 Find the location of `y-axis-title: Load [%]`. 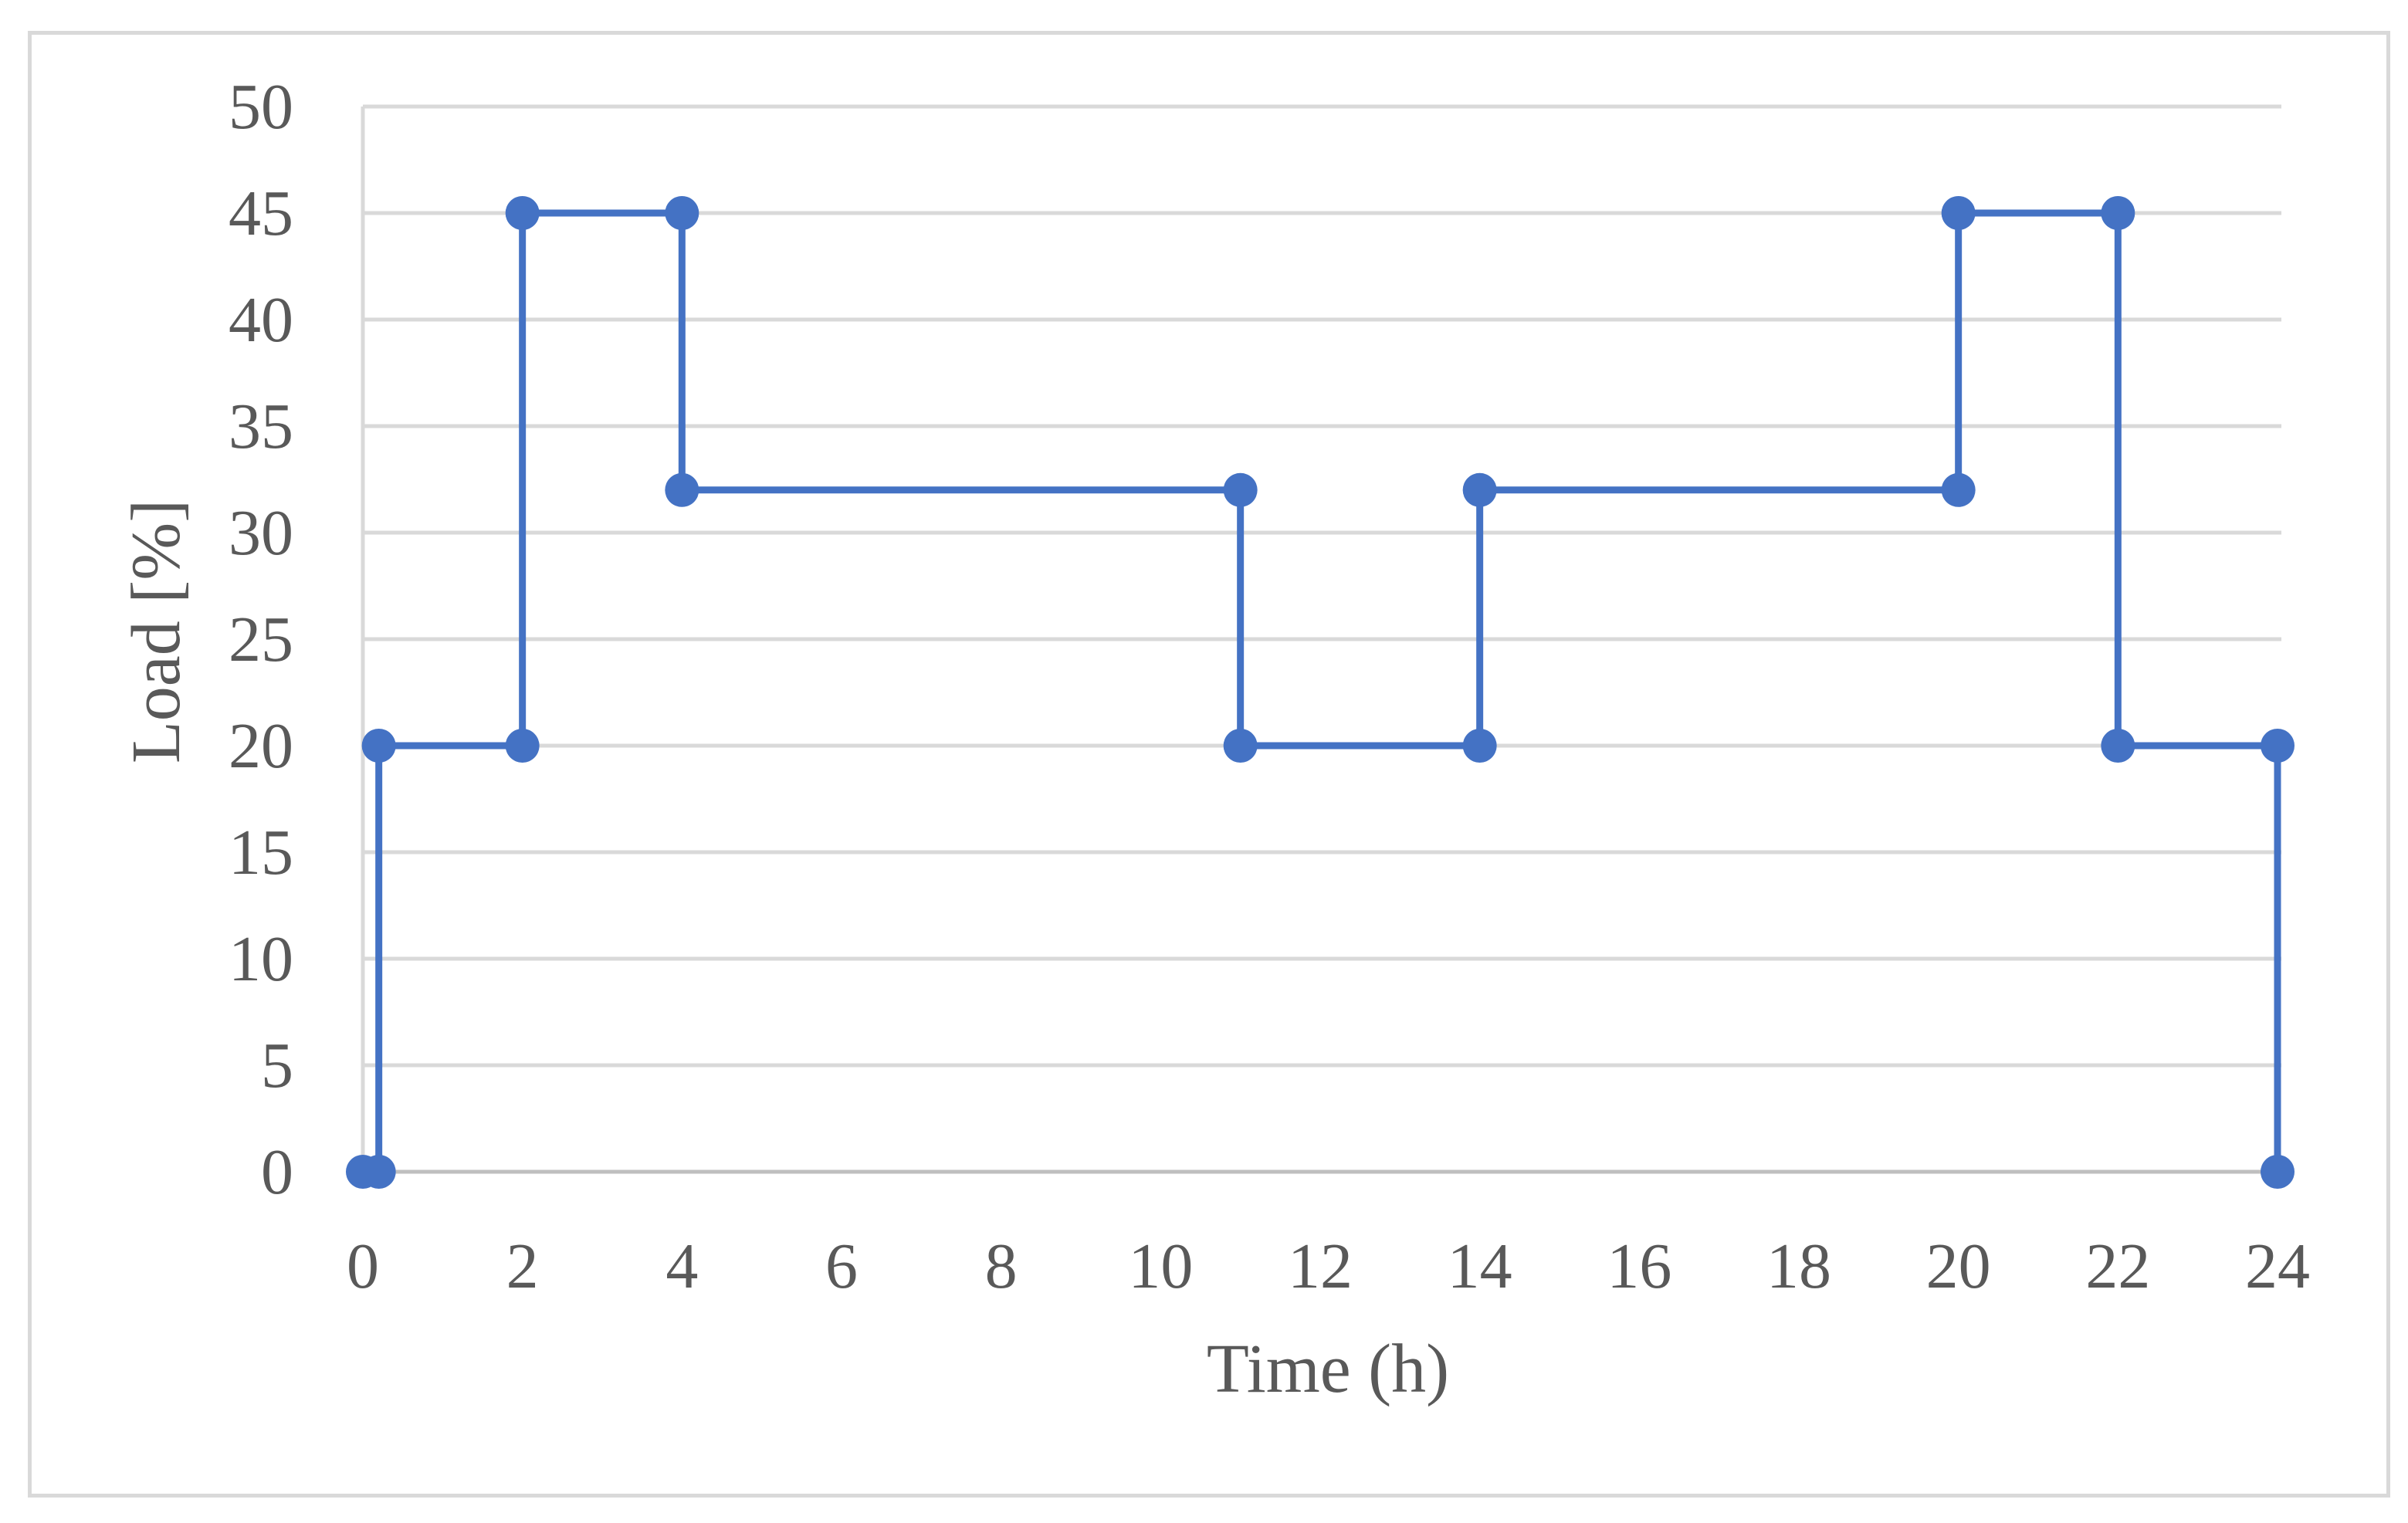

y-axis-title: Load [%] is located at coordinates (156, 631).